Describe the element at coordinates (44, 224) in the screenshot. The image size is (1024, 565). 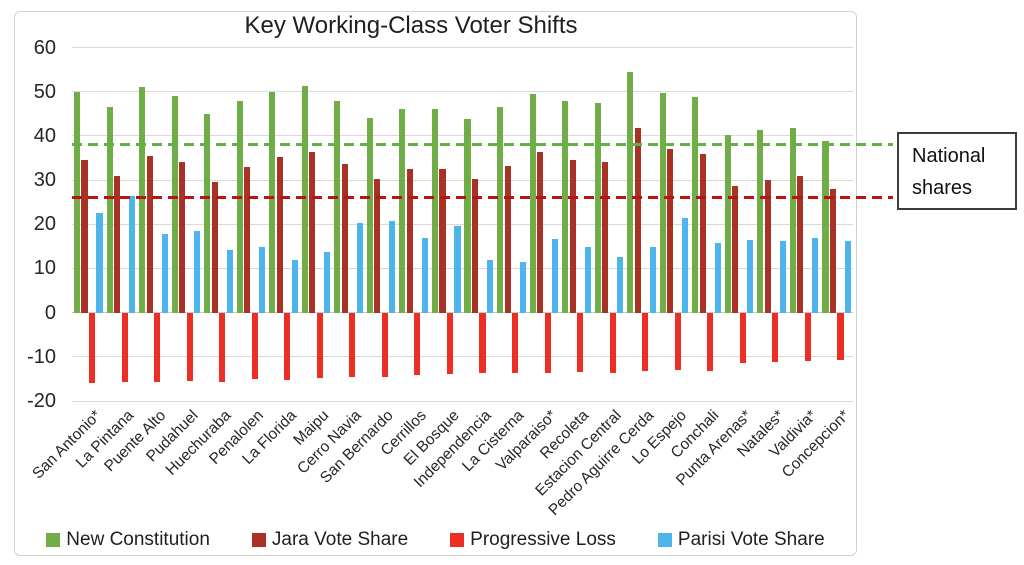
I see `y-tick-label-20: 20` at that location.